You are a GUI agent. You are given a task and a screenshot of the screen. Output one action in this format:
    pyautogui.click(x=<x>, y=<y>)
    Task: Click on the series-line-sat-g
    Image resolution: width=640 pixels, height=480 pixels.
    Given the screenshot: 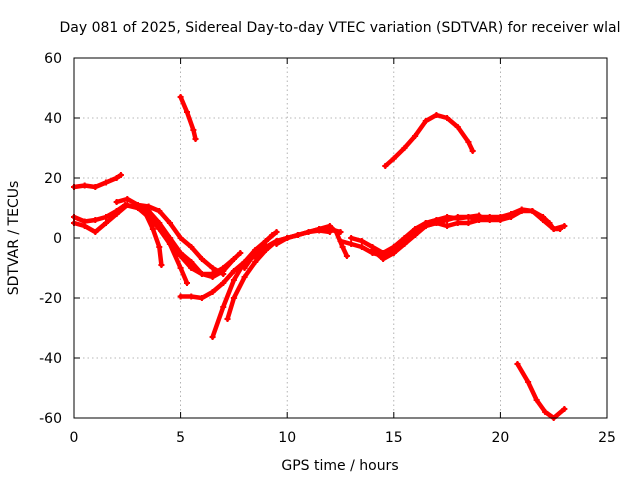 What is the action you would take?
    pyautogui.click(x=188, y=118)
    